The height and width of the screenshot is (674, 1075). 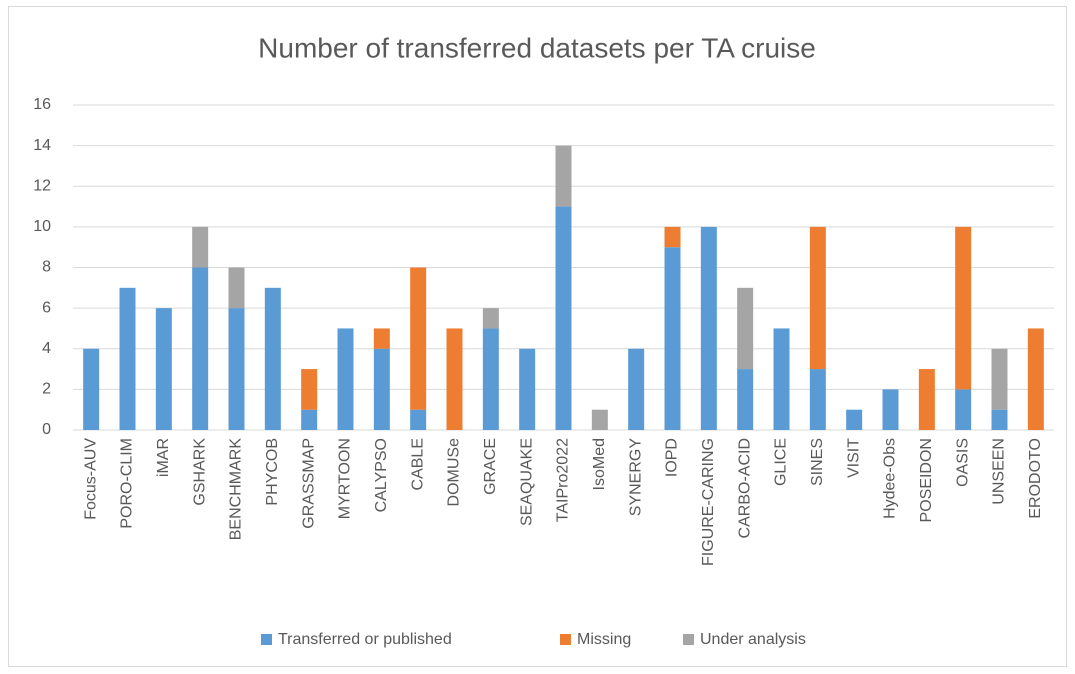 I want to click on x-tick-label: CALYPSO, so click(x=381, y=475).